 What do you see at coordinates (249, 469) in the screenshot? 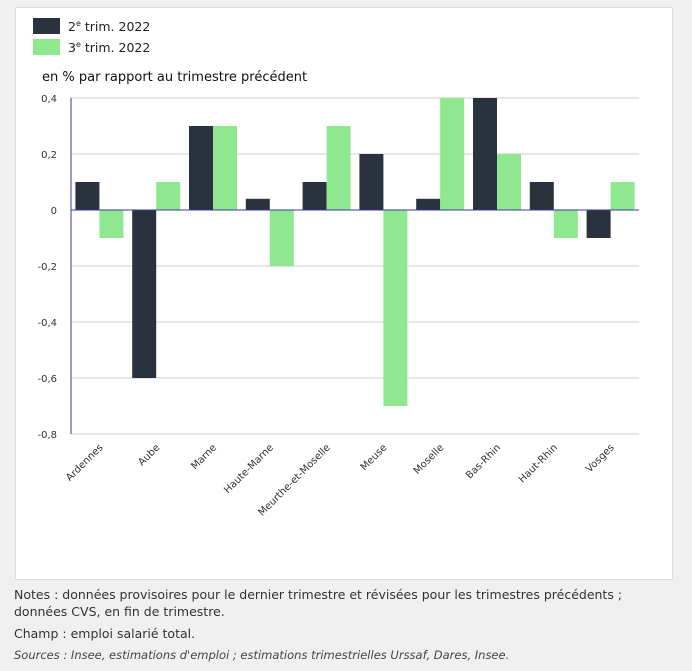
I see `x-tick-label: Haute-Marne` at bounding box center [249, 469].